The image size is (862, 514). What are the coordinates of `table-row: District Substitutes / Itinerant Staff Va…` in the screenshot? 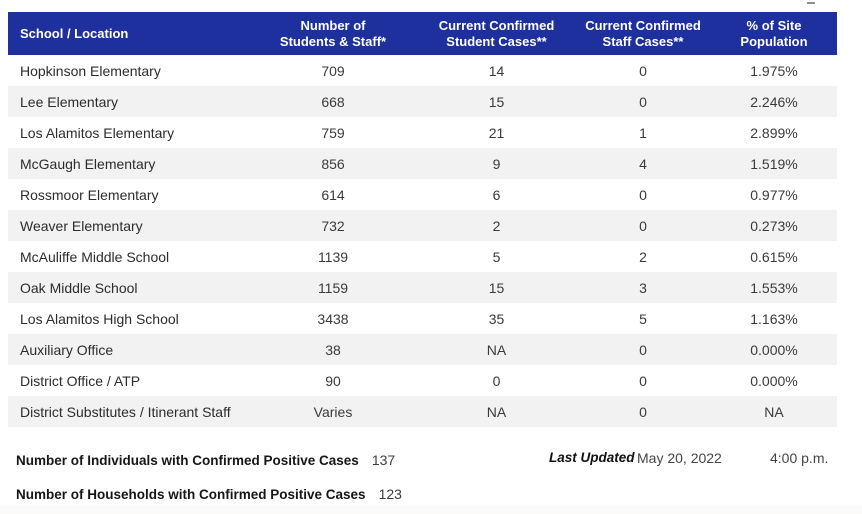 It's located at (422, 411).